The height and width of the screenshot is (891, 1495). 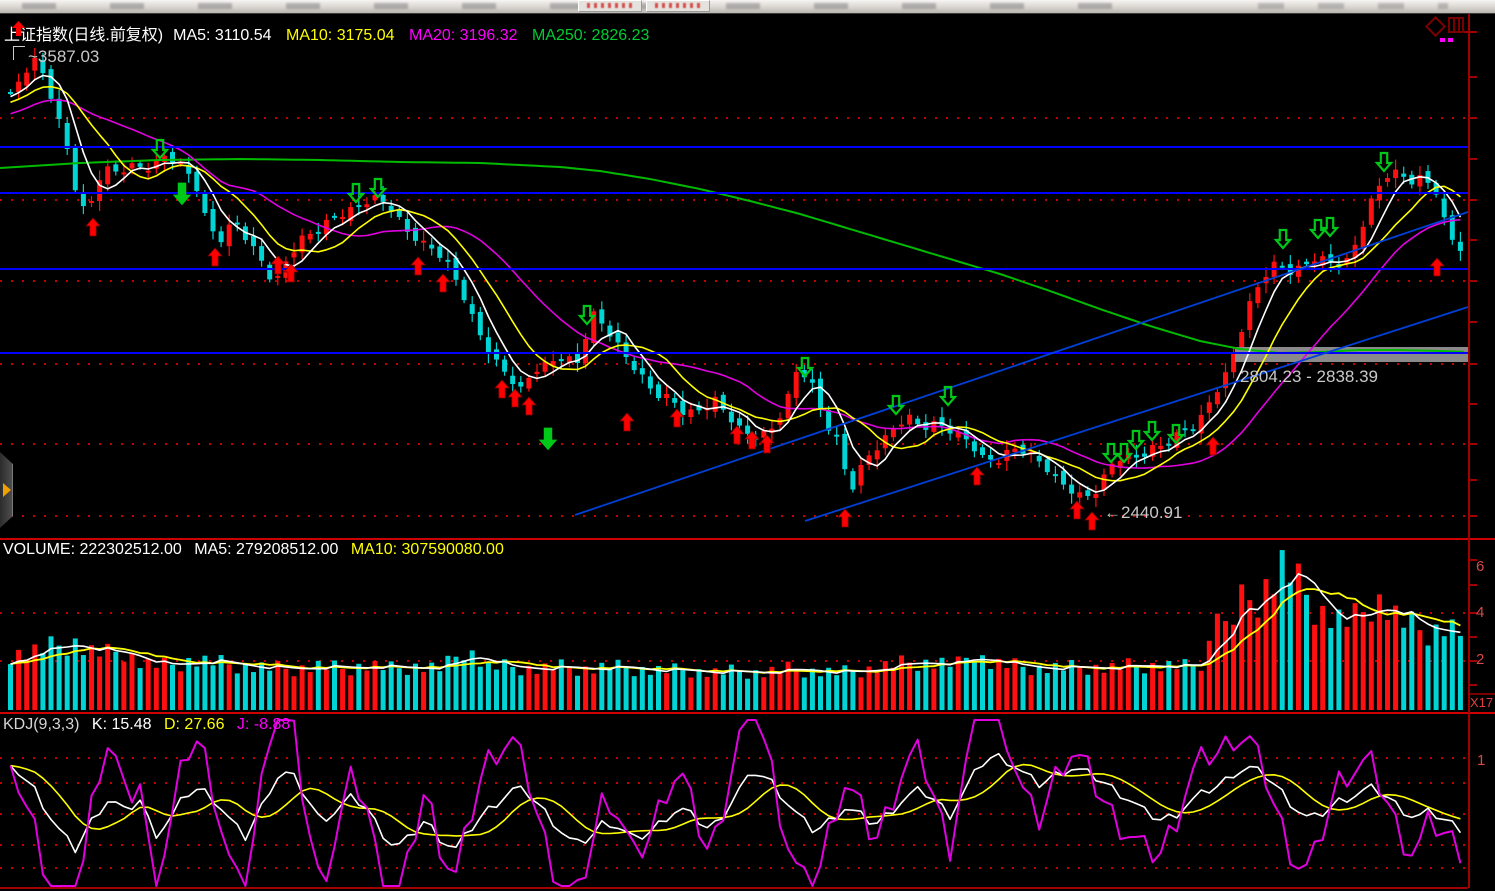 What do you see at coordinates (266, 549) in the screenshot?
I see `volume-ma5-value: MA5: 279208512.00` at bounding box center [266, 549].